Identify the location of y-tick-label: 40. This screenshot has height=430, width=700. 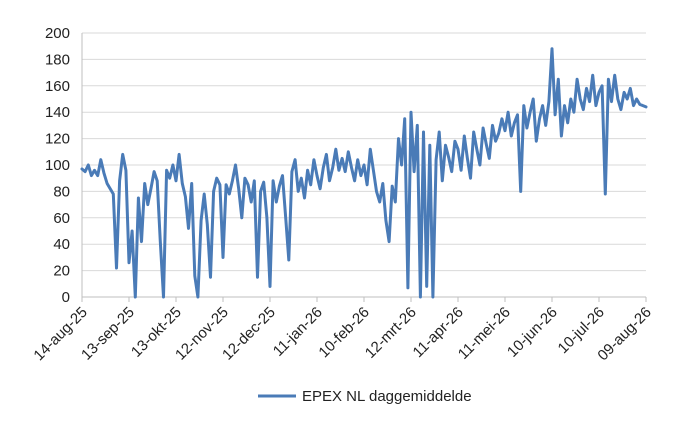
(61, 244).